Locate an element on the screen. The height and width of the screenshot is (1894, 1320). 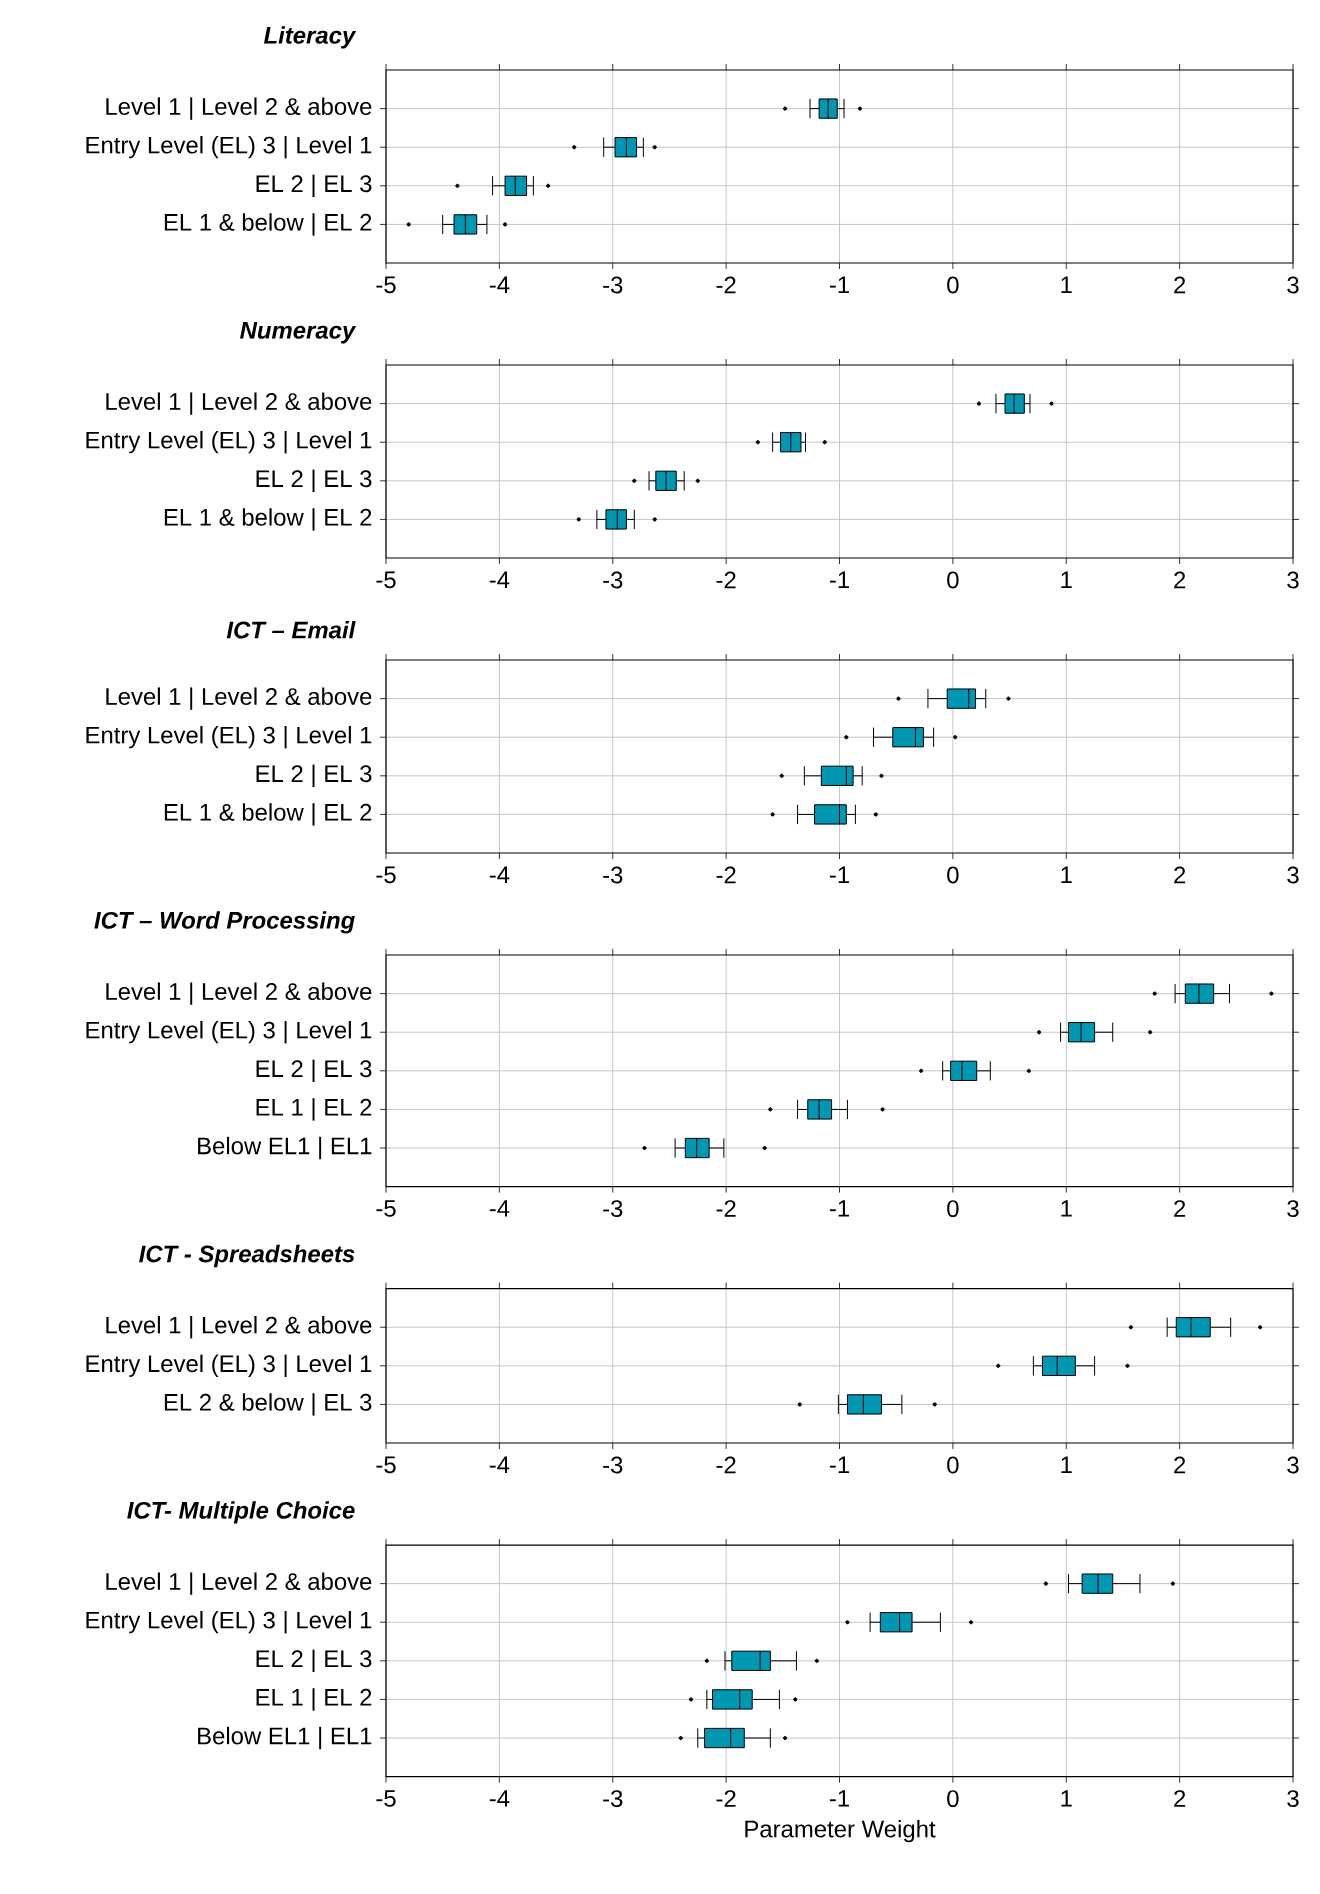
x-axis-title: Parameter Weight is located at coordinates (840, 1831).